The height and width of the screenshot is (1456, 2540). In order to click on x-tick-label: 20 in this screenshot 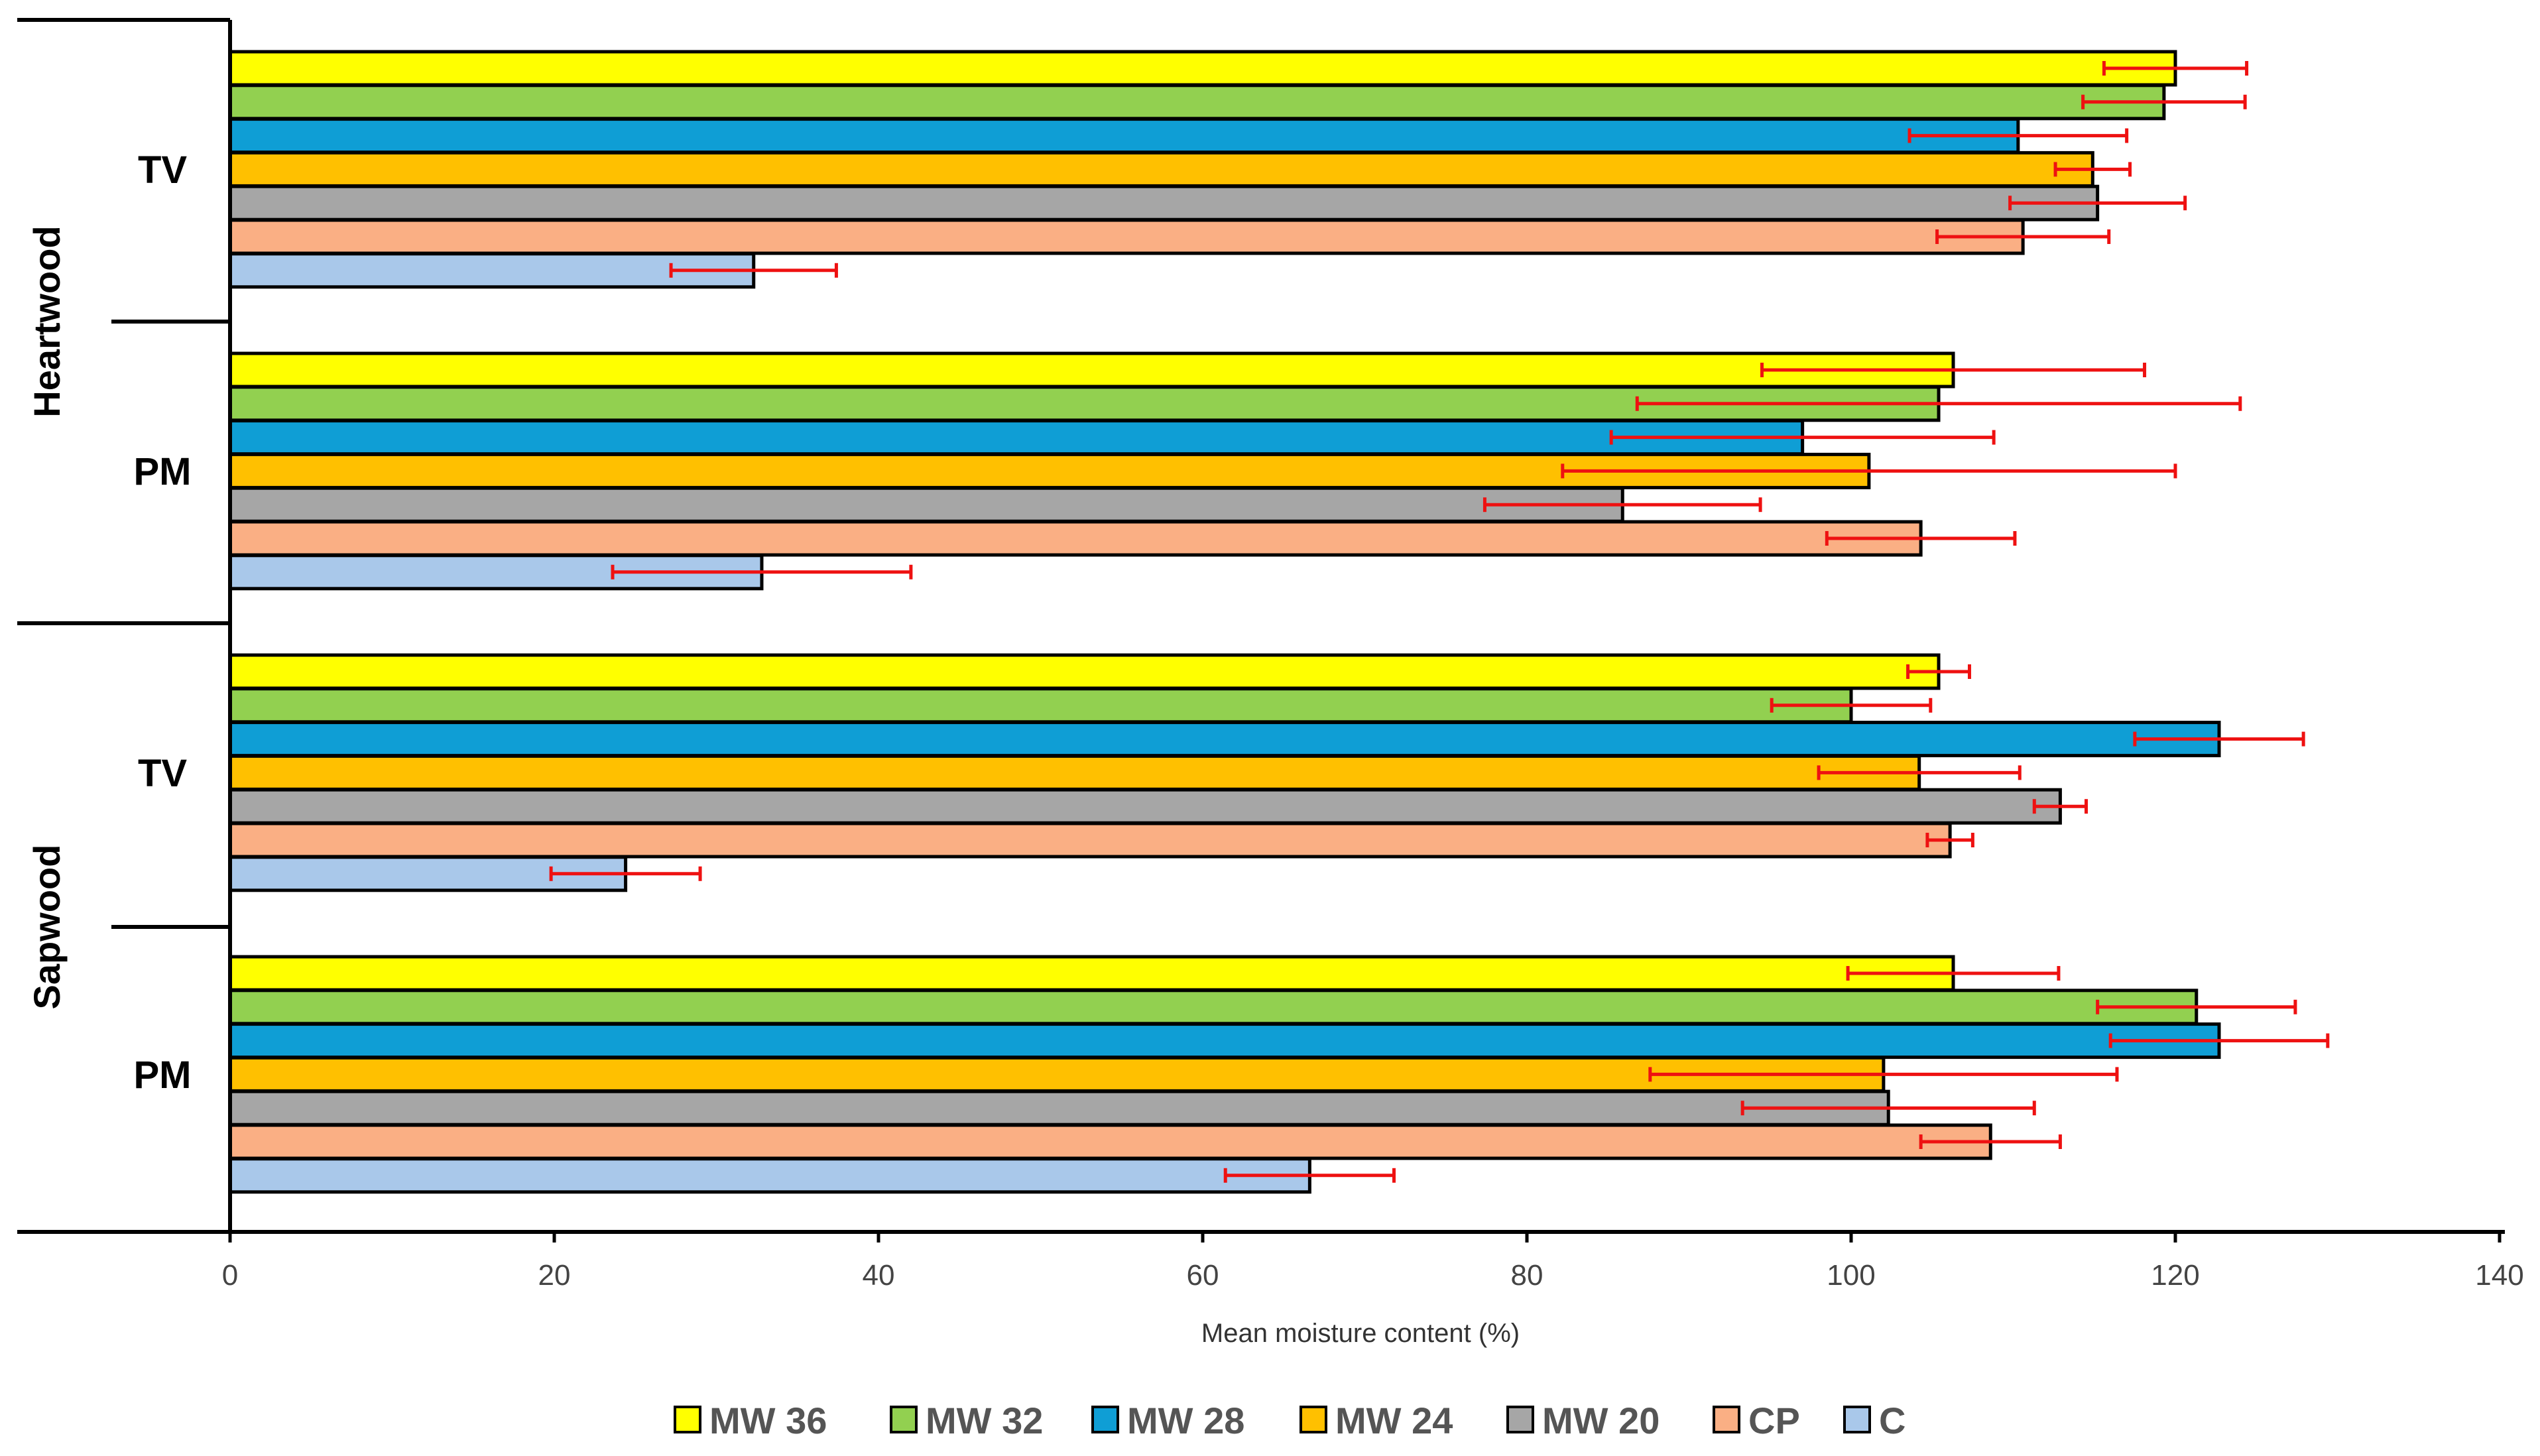, I will do `click(554, 1275)`.